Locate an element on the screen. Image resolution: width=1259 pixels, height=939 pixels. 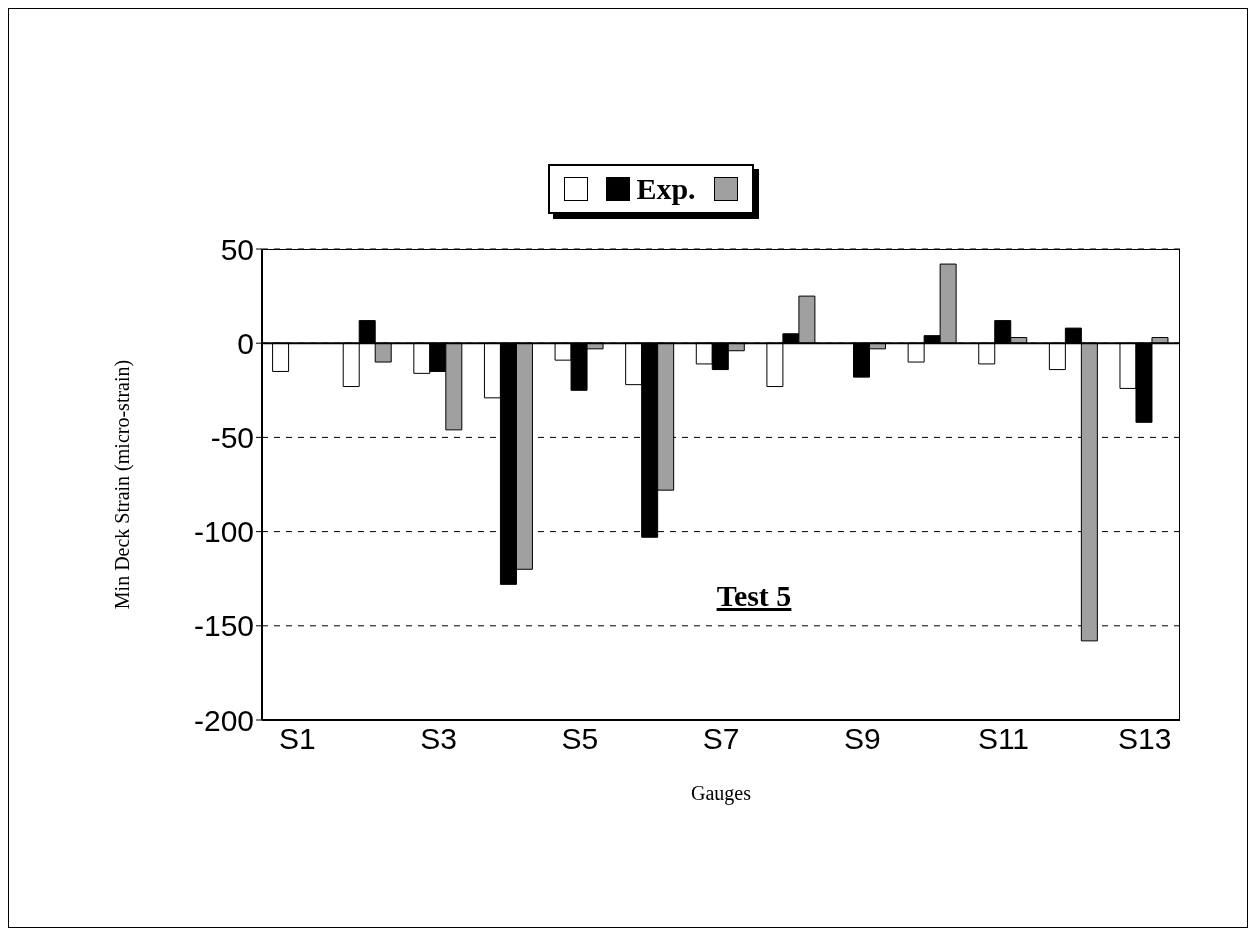
y-tick-label: 50 is located at coordinates (237, 249).